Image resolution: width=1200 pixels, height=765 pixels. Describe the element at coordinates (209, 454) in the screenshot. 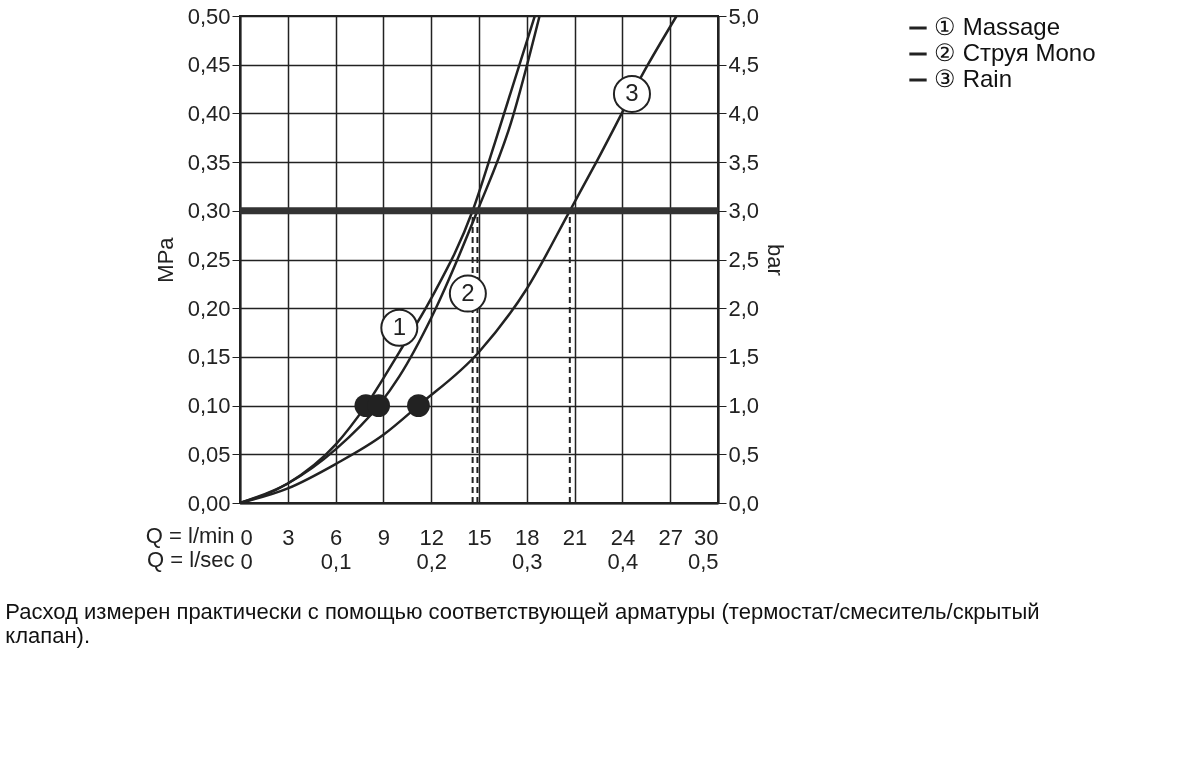

I see `y-tick-label: 0,05` at that location.